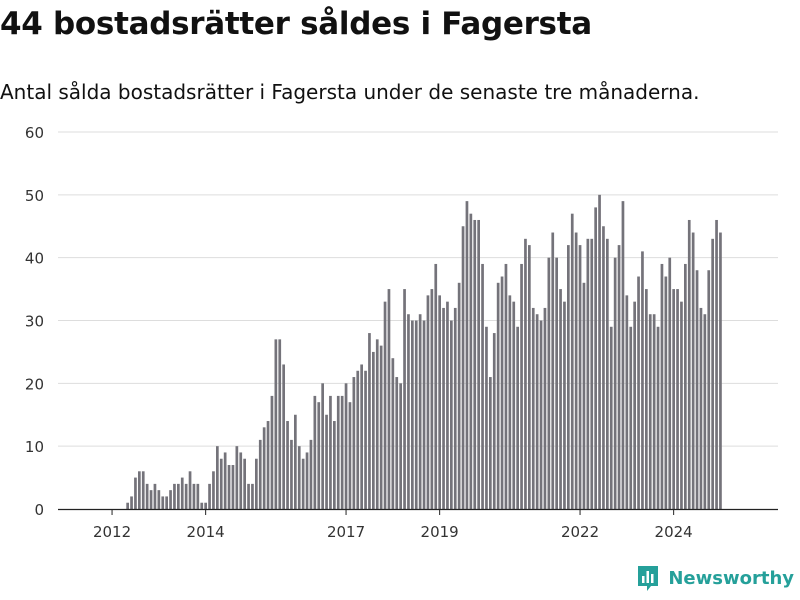 This screenshot has height=600, width=800. Describe the element at coordinates (440, 532) in the screenshot. I see `x-tick-label: 2019` at that location.